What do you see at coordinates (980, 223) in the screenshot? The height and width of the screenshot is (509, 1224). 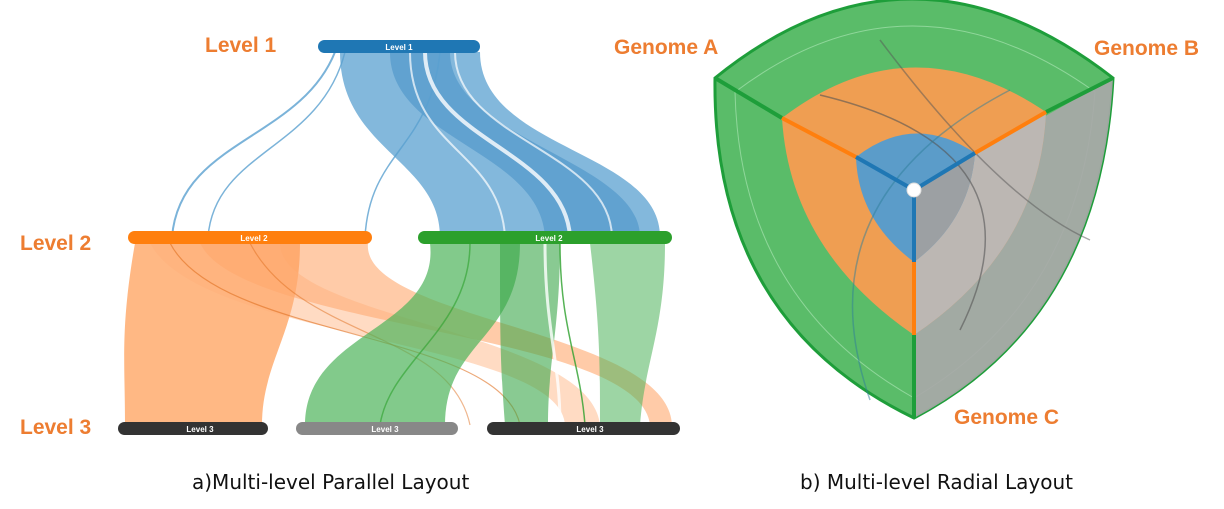 I see `orange-ring-c-overlay` at bounding box center [980, 223].